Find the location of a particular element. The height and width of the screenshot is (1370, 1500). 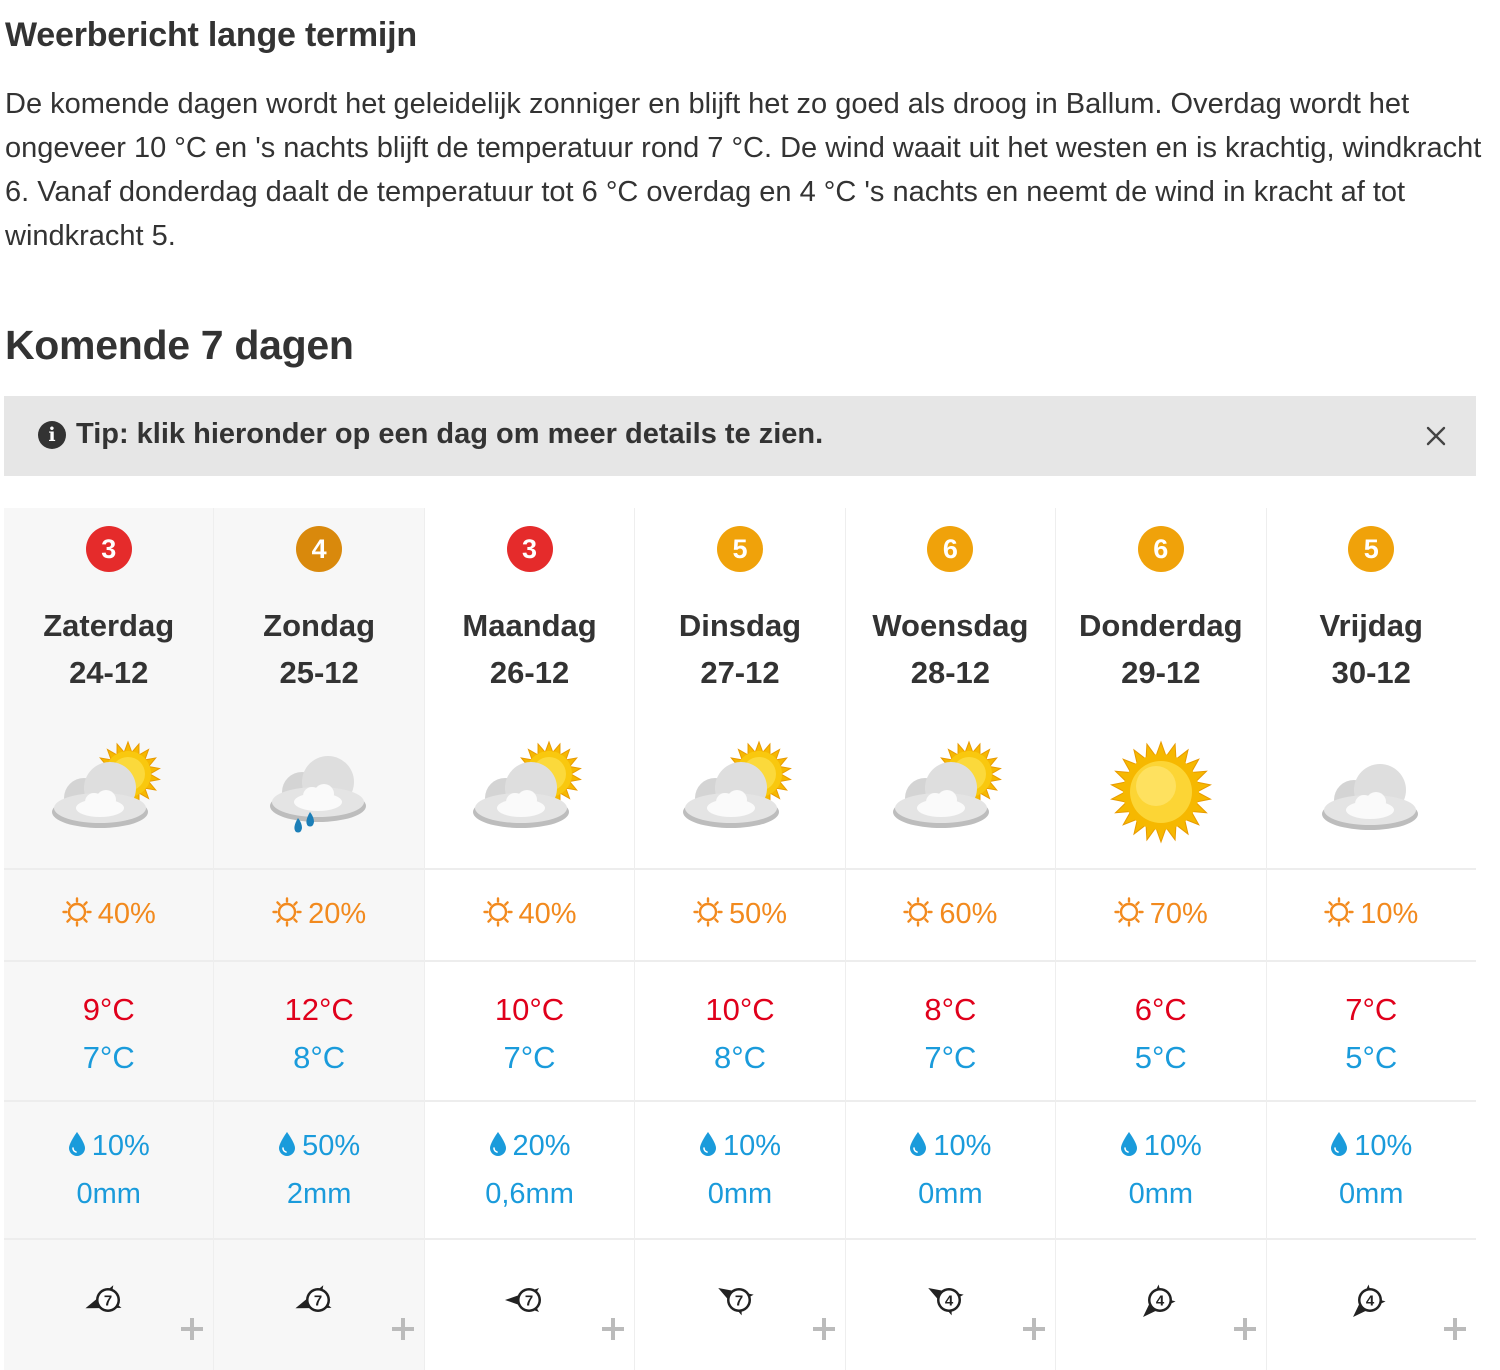

rain-amount: 2mm is located at coordinates (319, 1194).